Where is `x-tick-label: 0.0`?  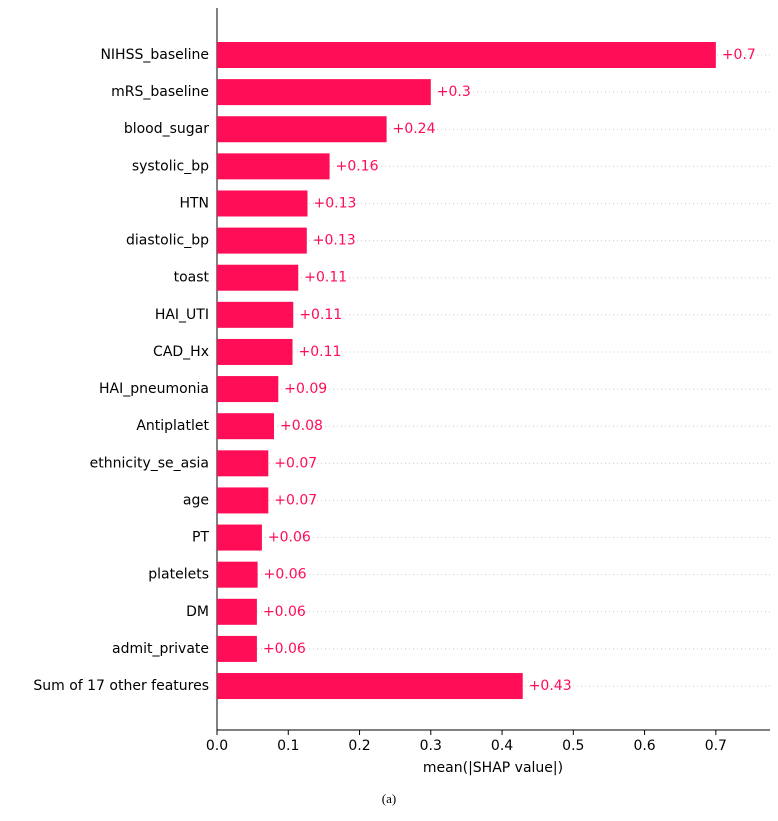
x-tick-label: 0.0 is located at coordinates (217, 746).